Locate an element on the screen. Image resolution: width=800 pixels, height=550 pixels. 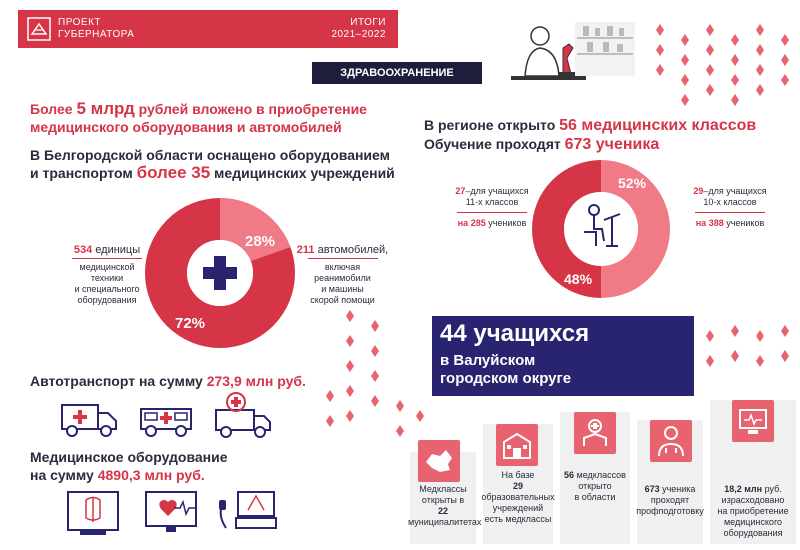
cars-desc-2: и машины is located at coordinates (342, 289).